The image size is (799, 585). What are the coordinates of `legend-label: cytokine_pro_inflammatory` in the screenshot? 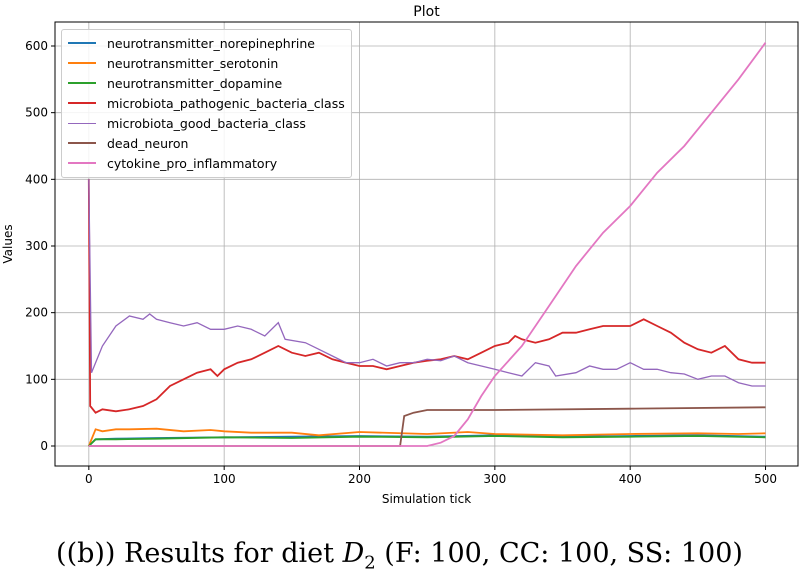 It's located at (192, 163).